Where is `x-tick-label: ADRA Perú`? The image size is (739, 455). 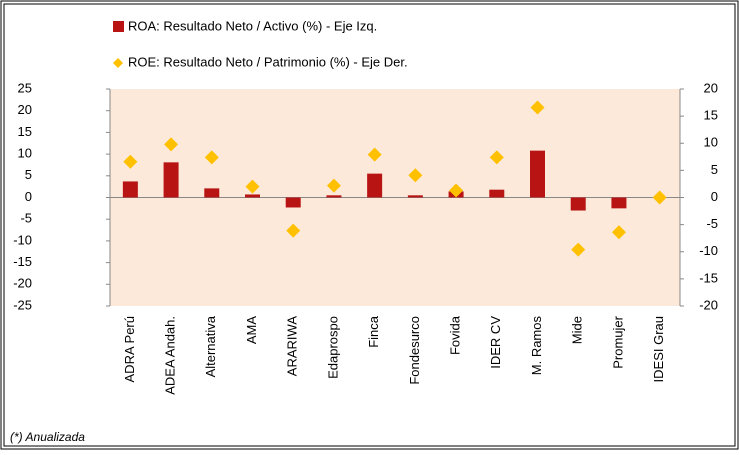 x-tick-label: ADRA Perú is located at coordinates (129, 349).